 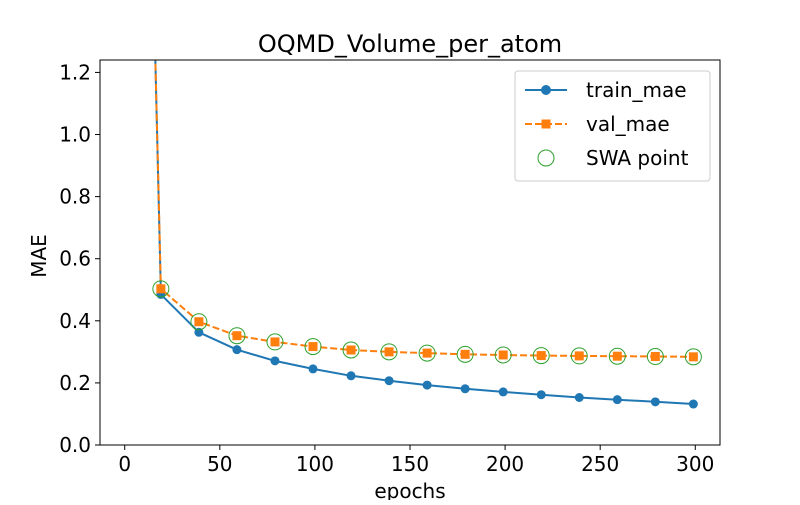 I want to click on y-tick-label: 0.2, so click(x=75, y=383).